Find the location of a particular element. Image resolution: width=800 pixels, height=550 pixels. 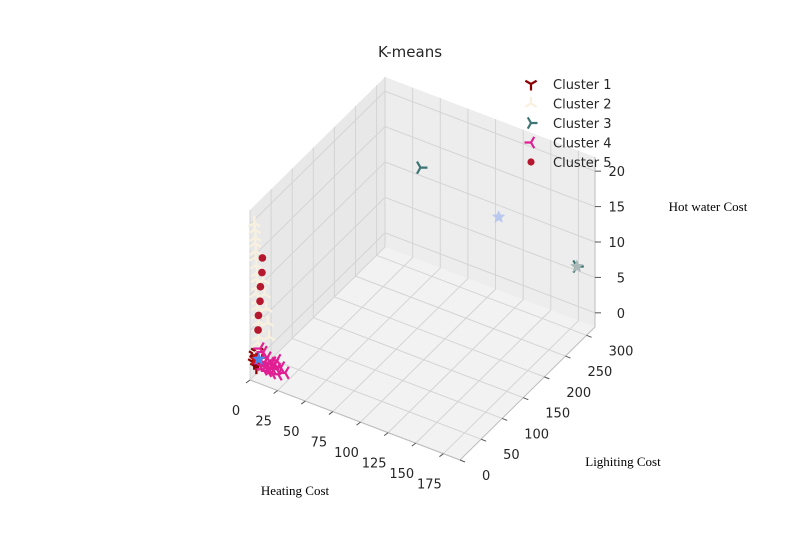

y-tick-label: 0 is located at coordinates (486, 476).